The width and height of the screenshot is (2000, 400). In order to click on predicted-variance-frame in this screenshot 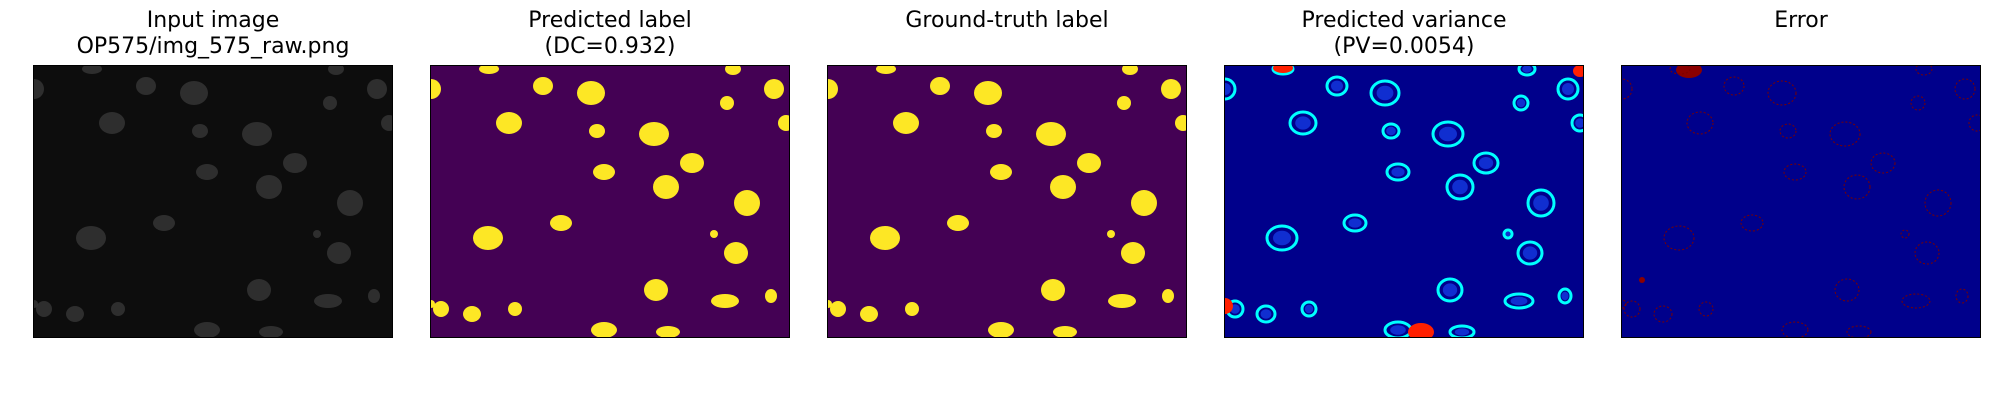, I will do `click(1404, 201)`.